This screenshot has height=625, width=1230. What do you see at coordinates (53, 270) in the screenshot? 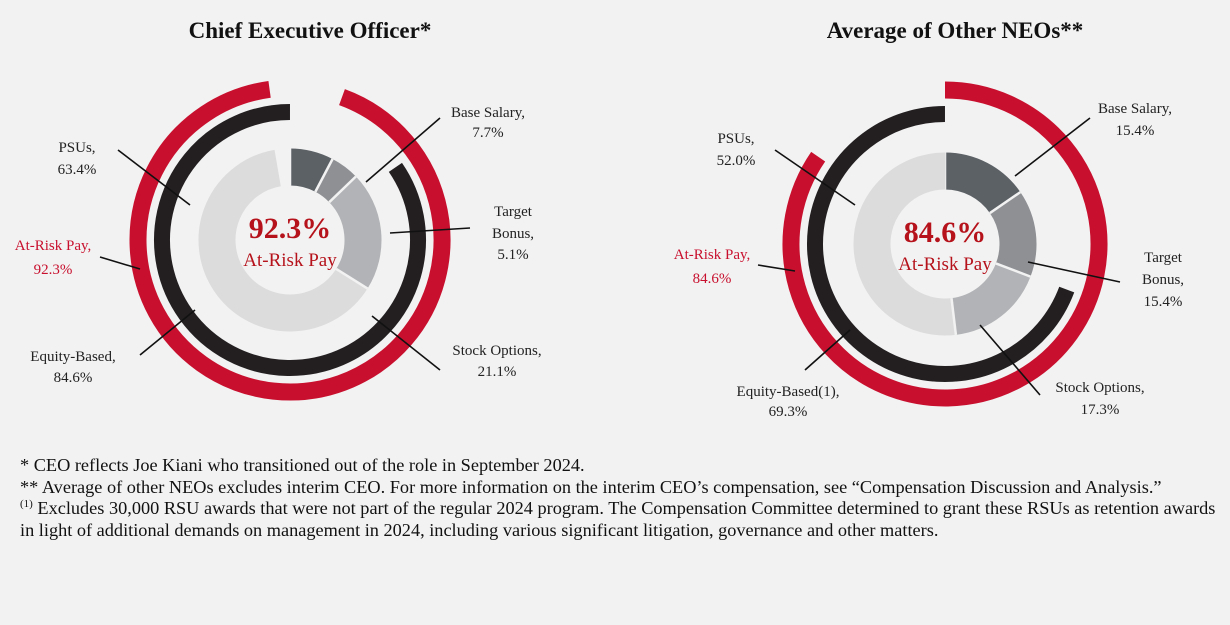
I see `at-risk-pay-value: 92.3%` at bounding box center [53, 270].